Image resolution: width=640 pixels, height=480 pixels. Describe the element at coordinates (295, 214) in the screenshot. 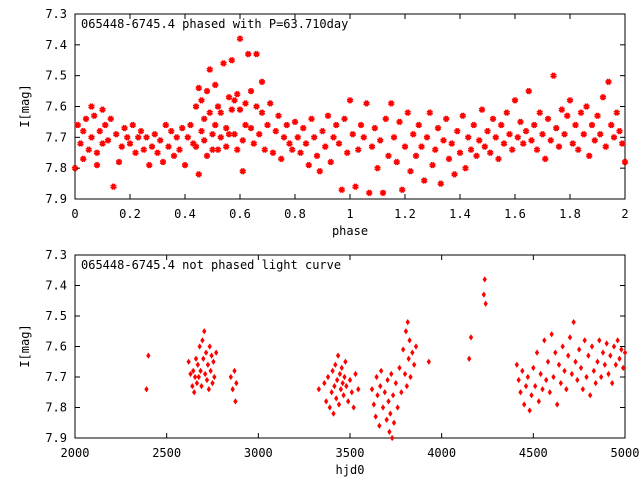

I see `x-tick-label: 0.8` at that location.